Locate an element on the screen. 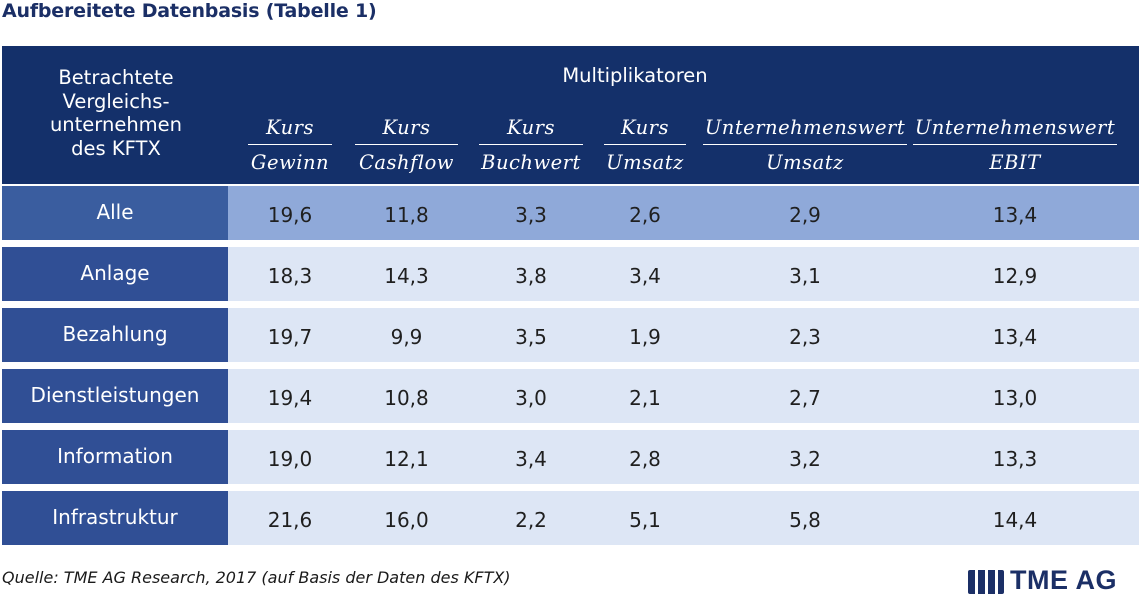 Image resolution: width=1140 pixels, height=599 pixels. row-label: Dienstleistungen is located at coordinates (115, 396).